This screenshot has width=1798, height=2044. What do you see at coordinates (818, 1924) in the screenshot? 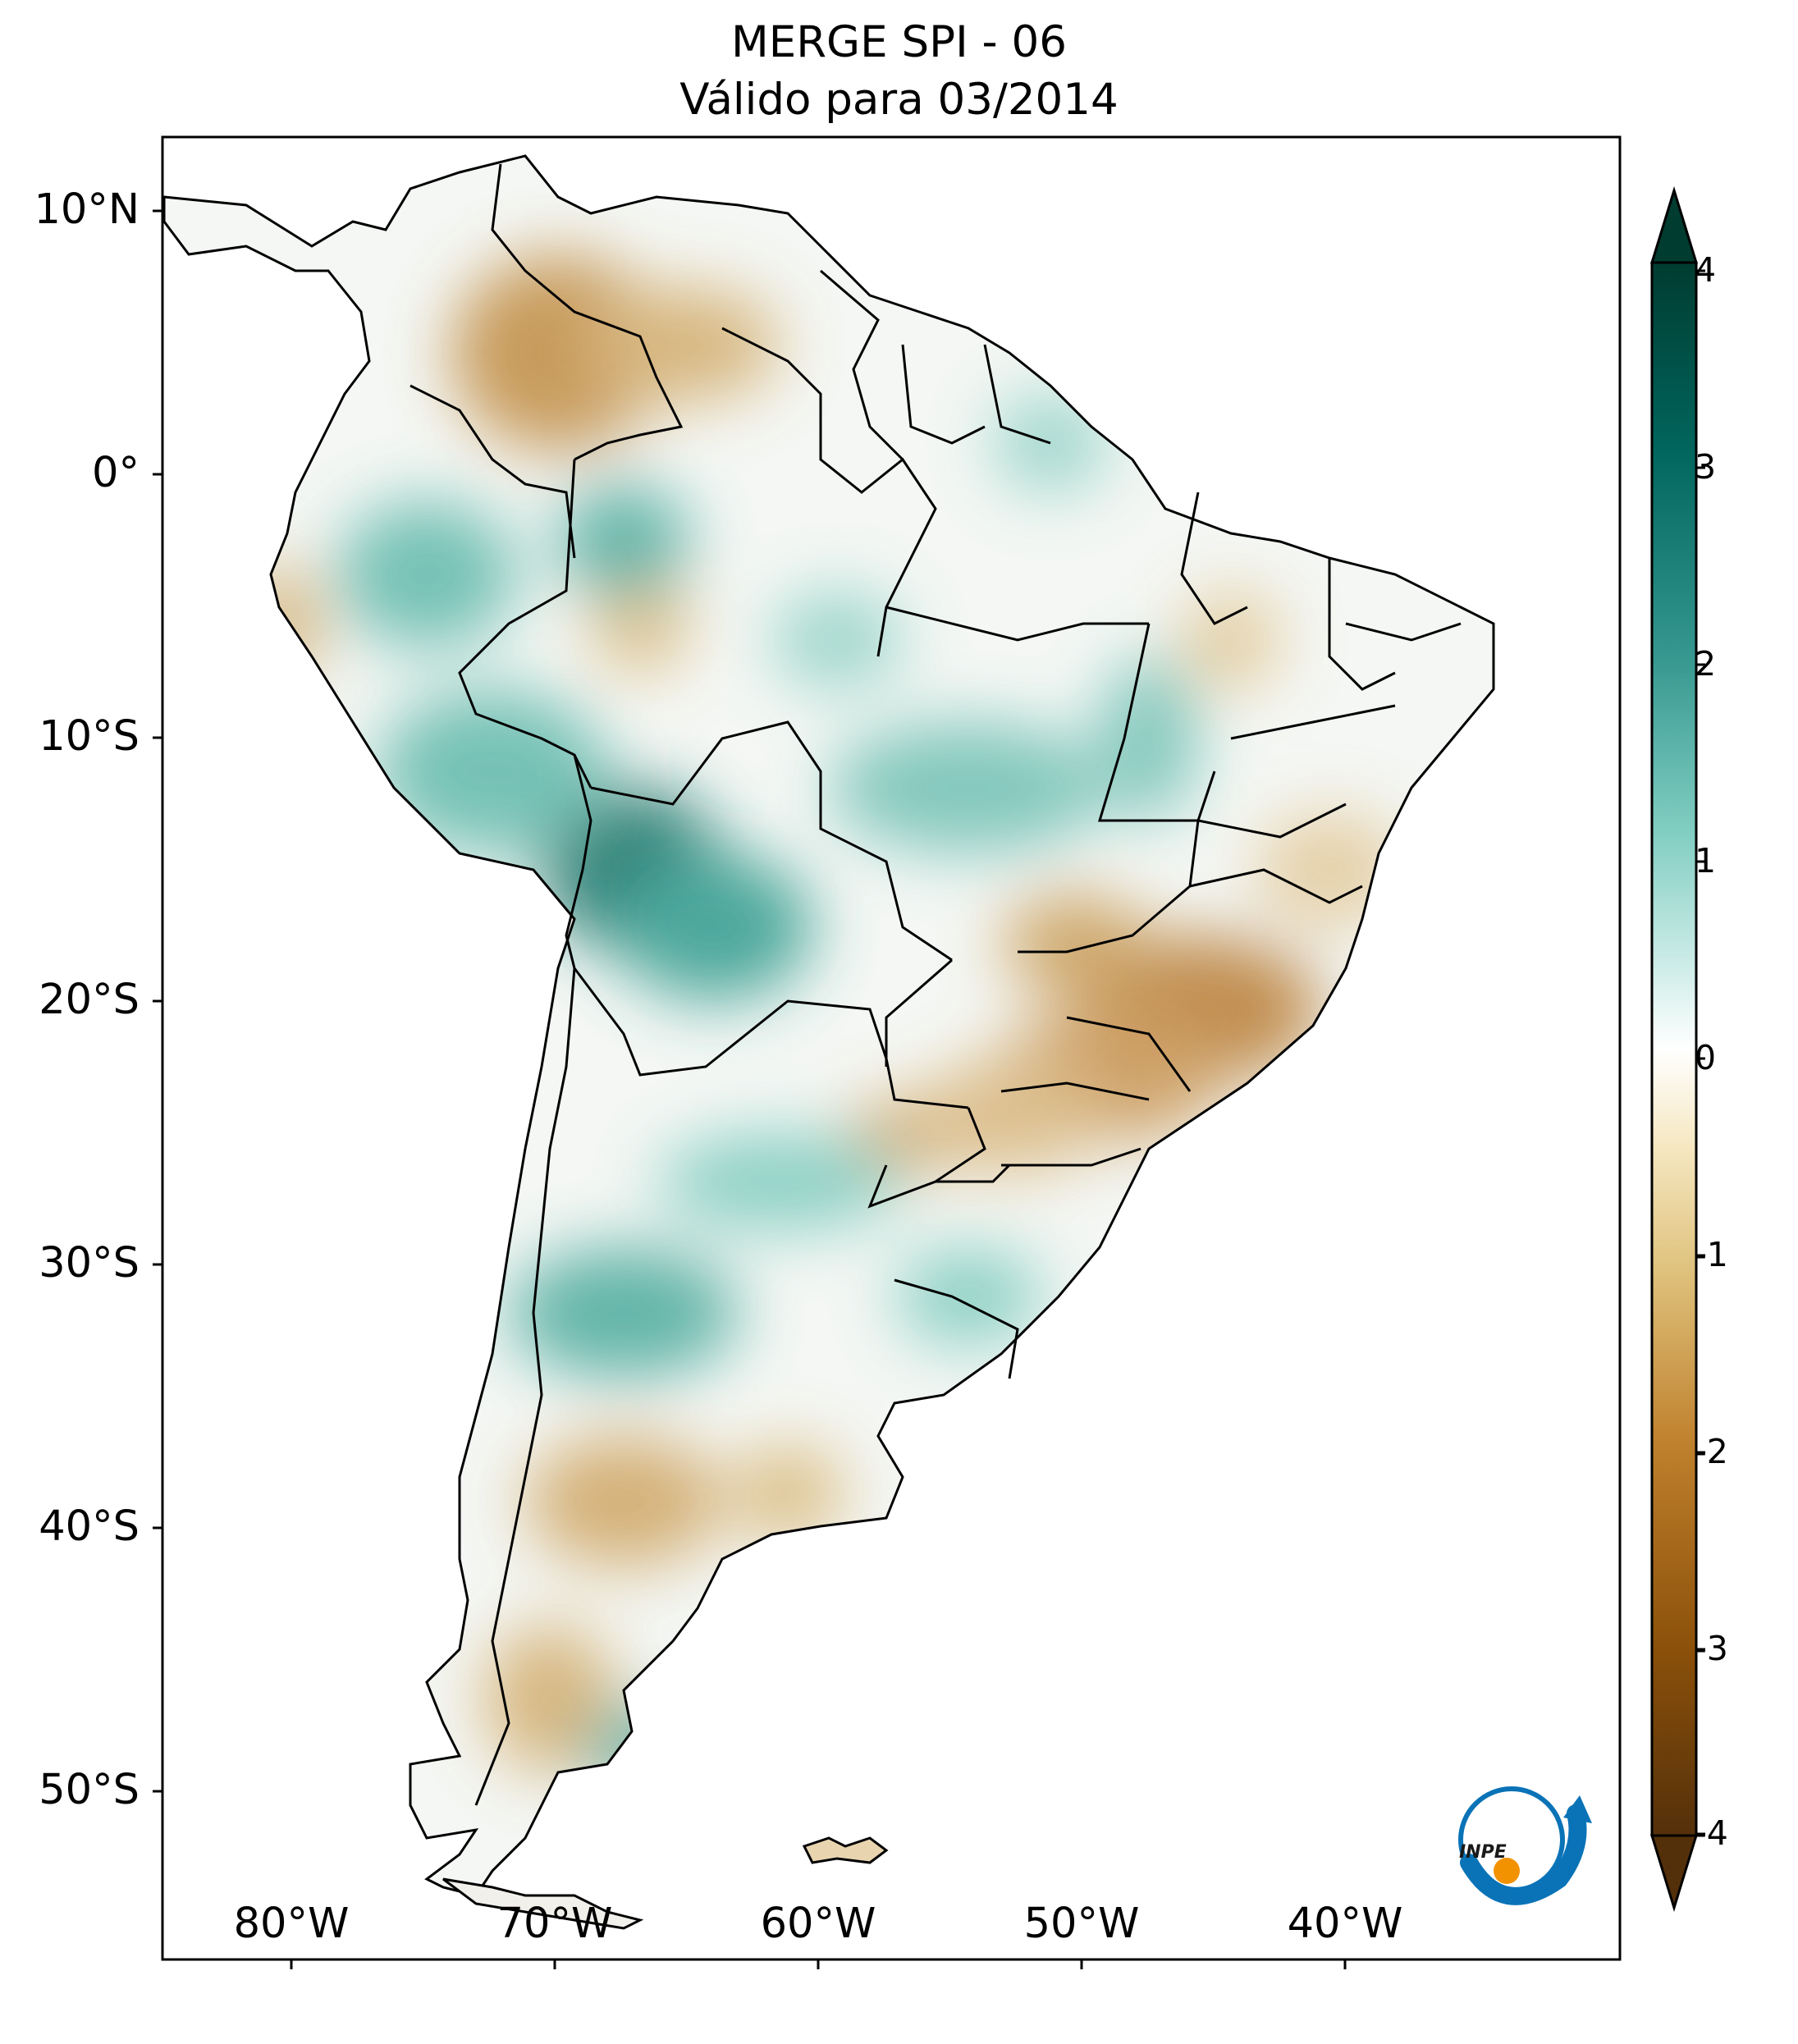
I see `lon-label: 60°W` at bounding box center [818, 1924].